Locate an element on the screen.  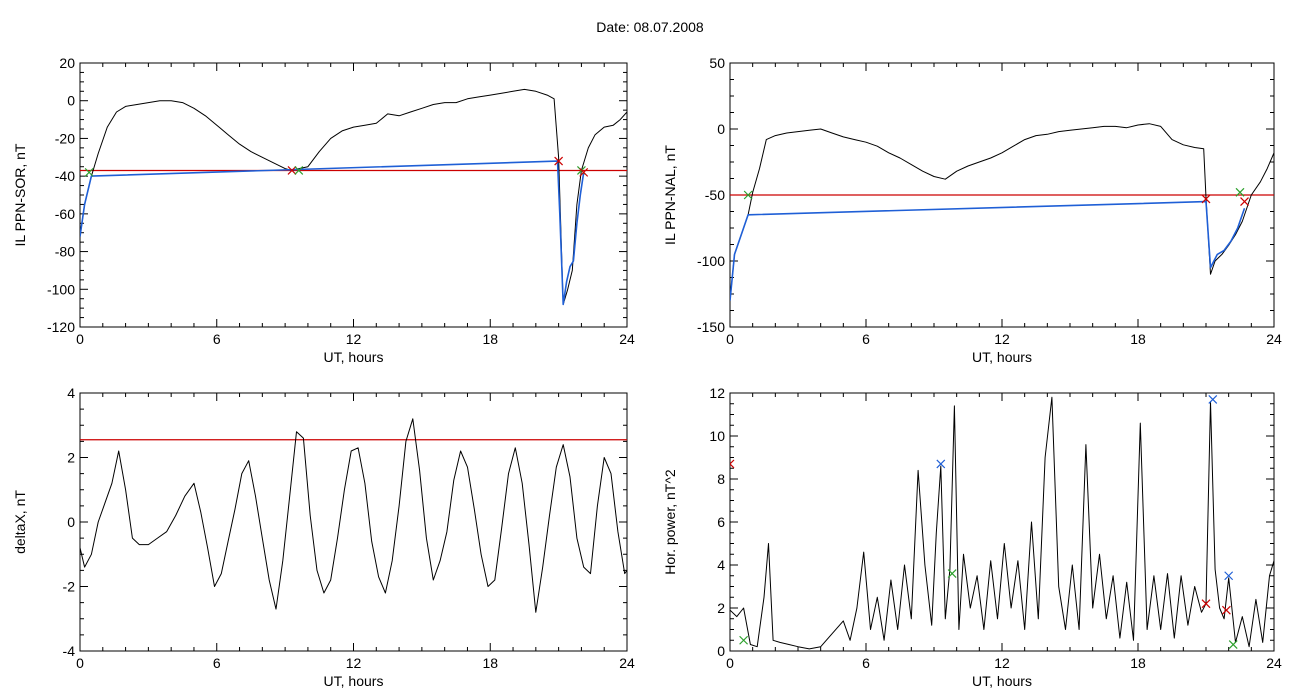
y-tick-label: -150 is located at coordinates (711, 327).